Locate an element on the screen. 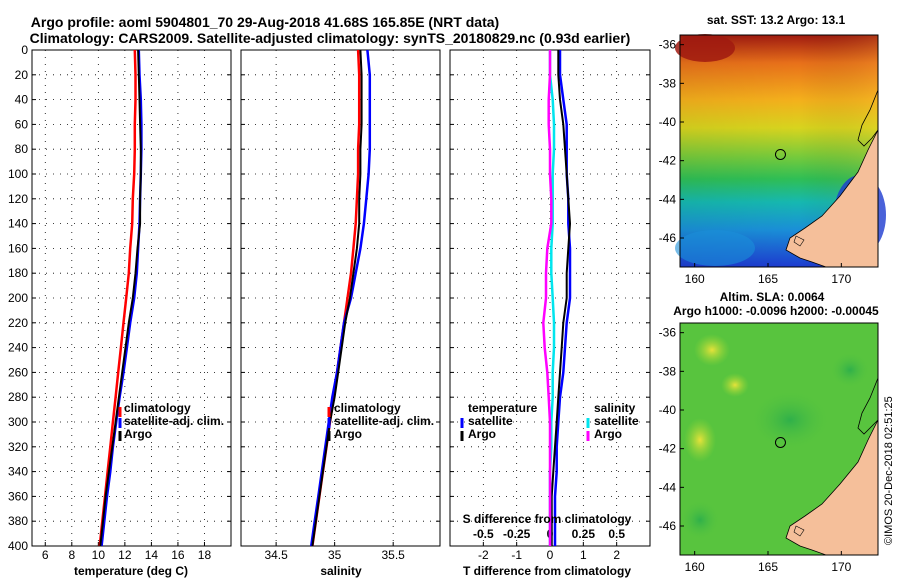 The height and width of the screenshot is (585, 900). sst-map-title: sat. SST: 13.2 Argo: 13.1 is located at coordinates (776, 20).